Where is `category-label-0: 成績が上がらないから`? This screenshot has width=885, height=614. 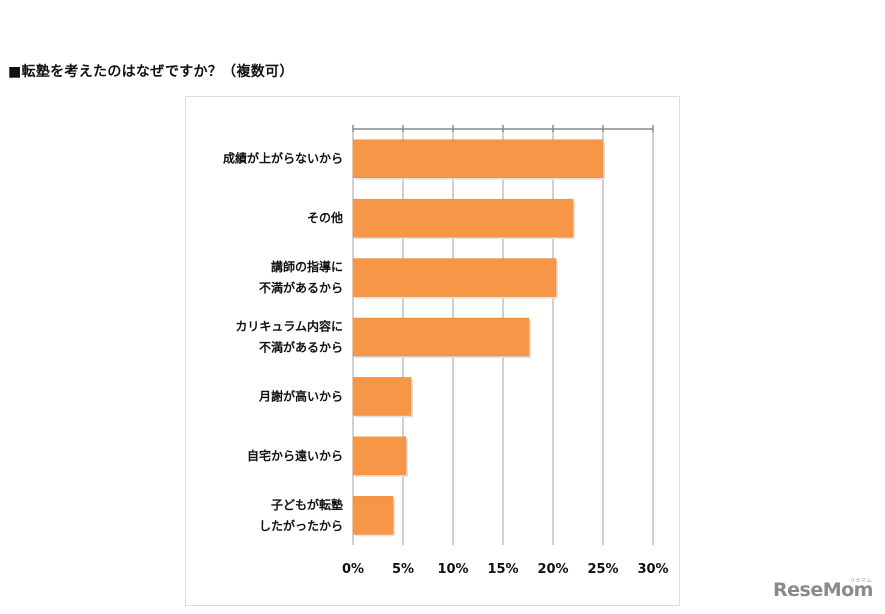
category-label-0: 成績が上がらないから is located at coordinates (283, 158).